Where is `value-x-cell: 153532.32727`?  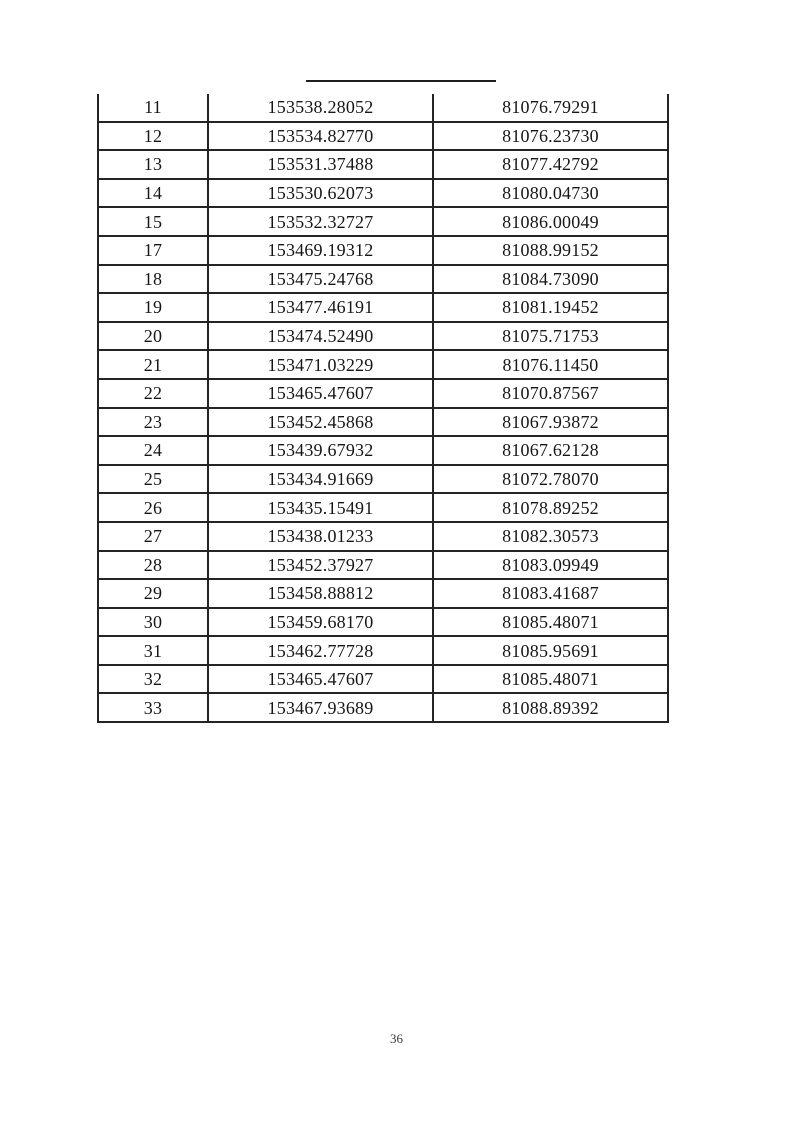
value-x-cell: 153532.32727 is located at coordinates (320, 221).